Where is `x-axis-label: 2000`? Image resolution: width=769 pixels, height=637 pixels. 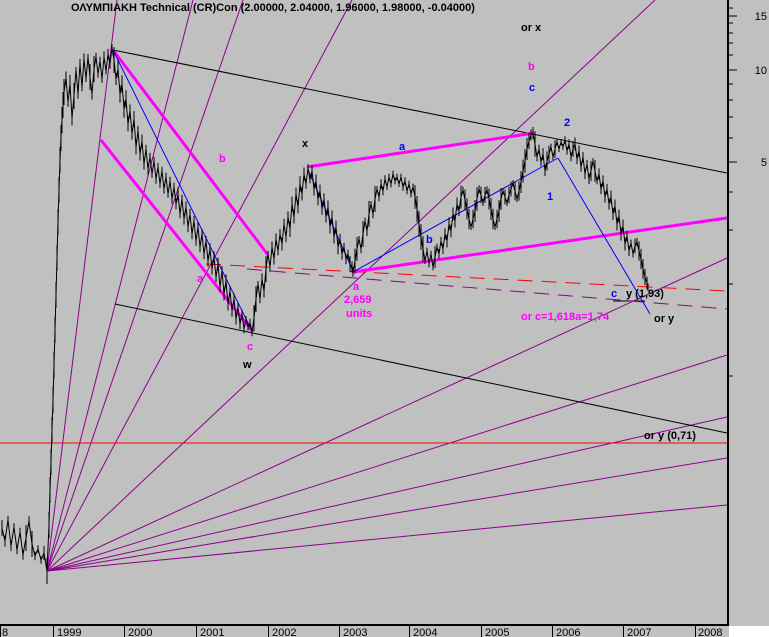
x-axis-label: 2000 is located at coordinates (140, 632).